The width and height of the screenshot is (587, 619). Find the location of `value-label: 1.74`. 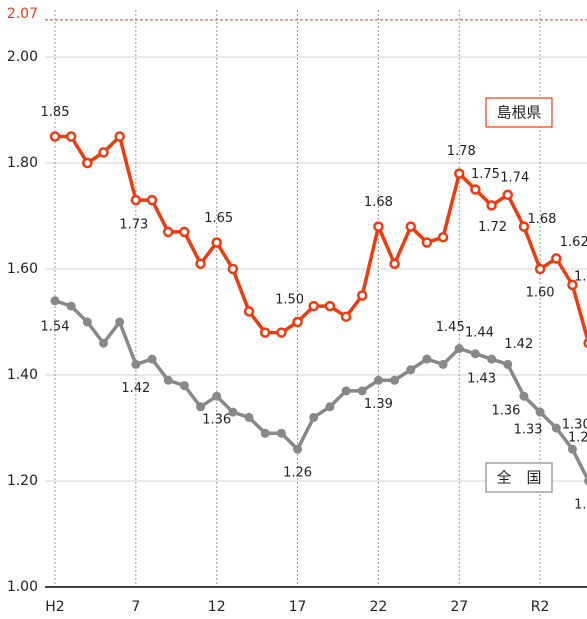

value-label: 1.74 is located at coordinates (514, 177).